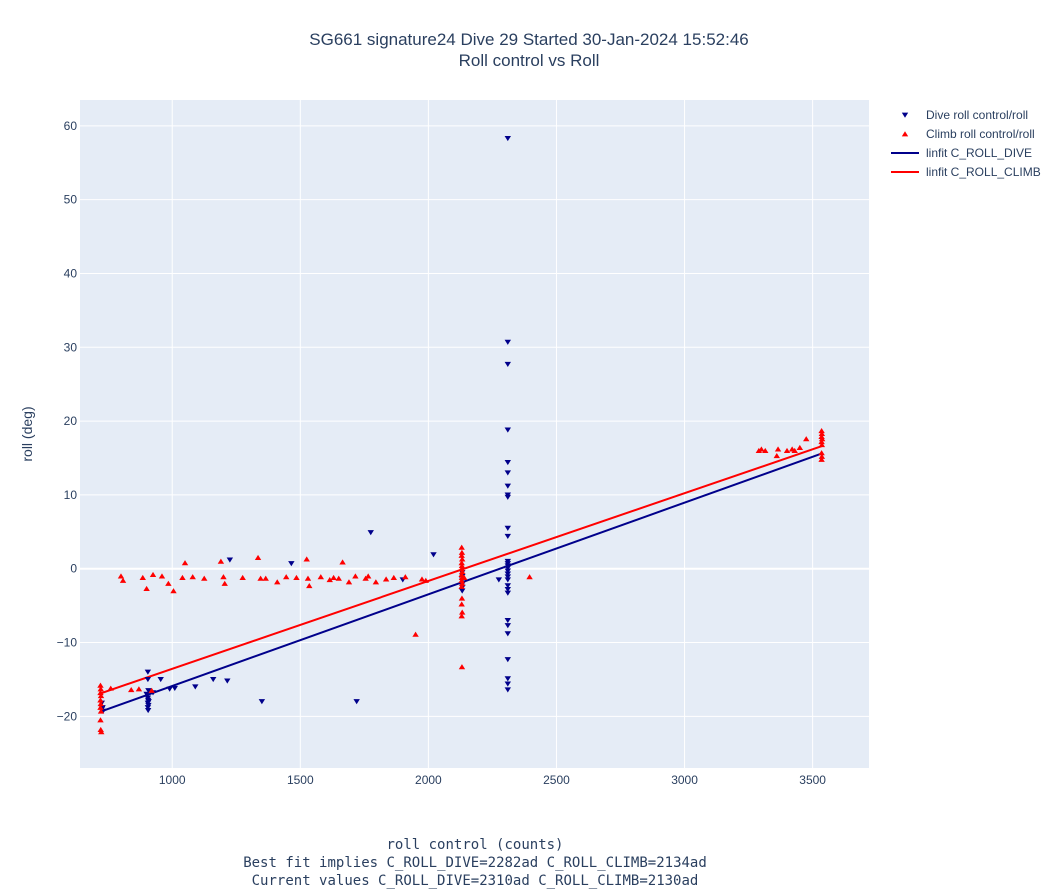 Image resolution: width=1058 pixels, height=894 pixels. I want to click on y-tick-labels: −20 −10 0 10 20 30 40 50 60, so click(67, 421).